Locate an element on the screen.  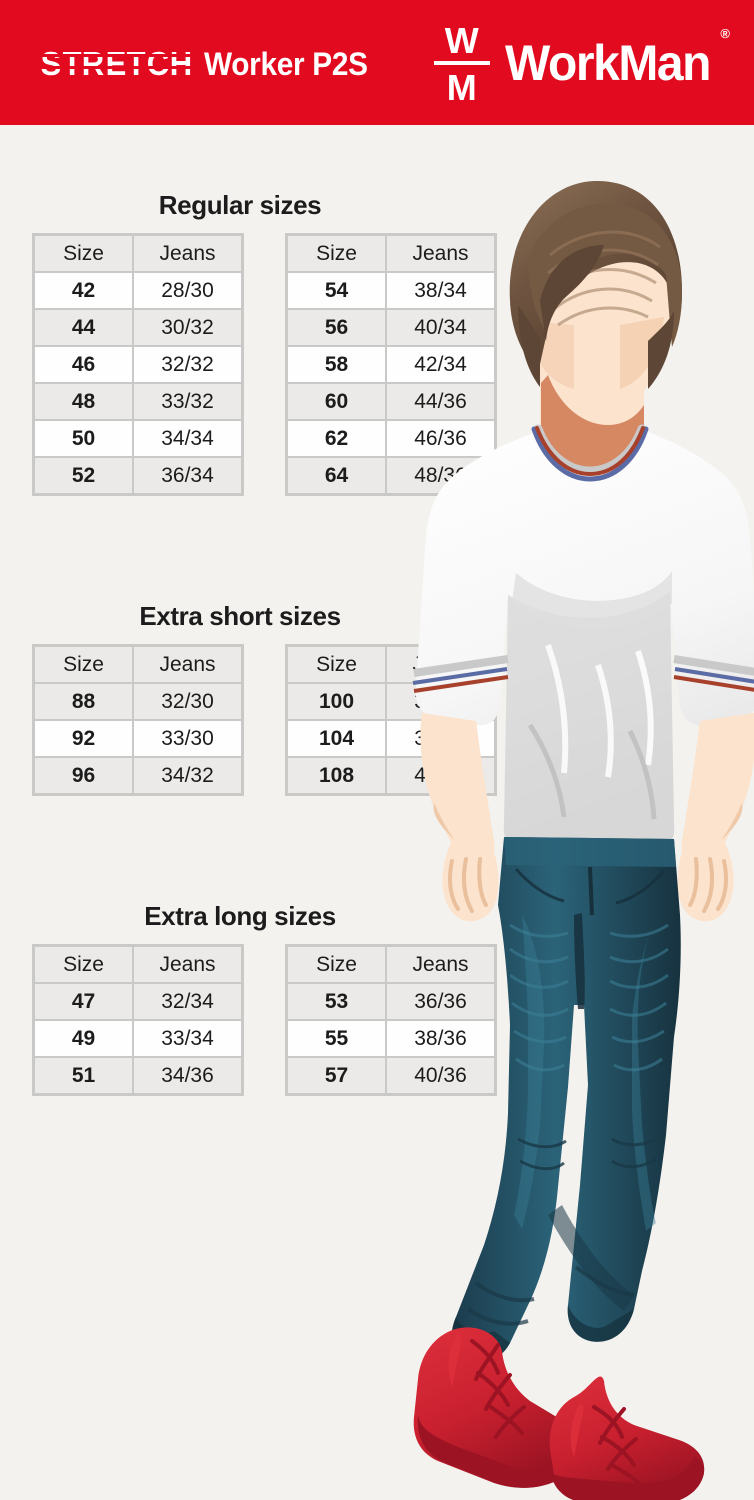
monogram-letter-w: W is located at coordinates (461, 40).